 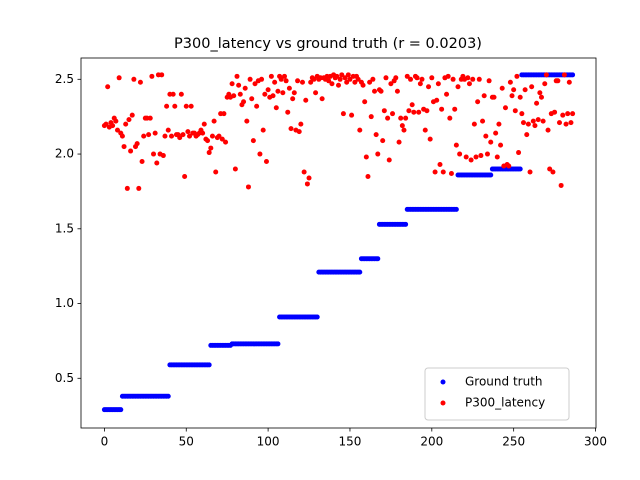 What do you see at coordinates (595, 442) in the screenshot?
I see `x-tick-label: 300` at bounding box center [595, 442].